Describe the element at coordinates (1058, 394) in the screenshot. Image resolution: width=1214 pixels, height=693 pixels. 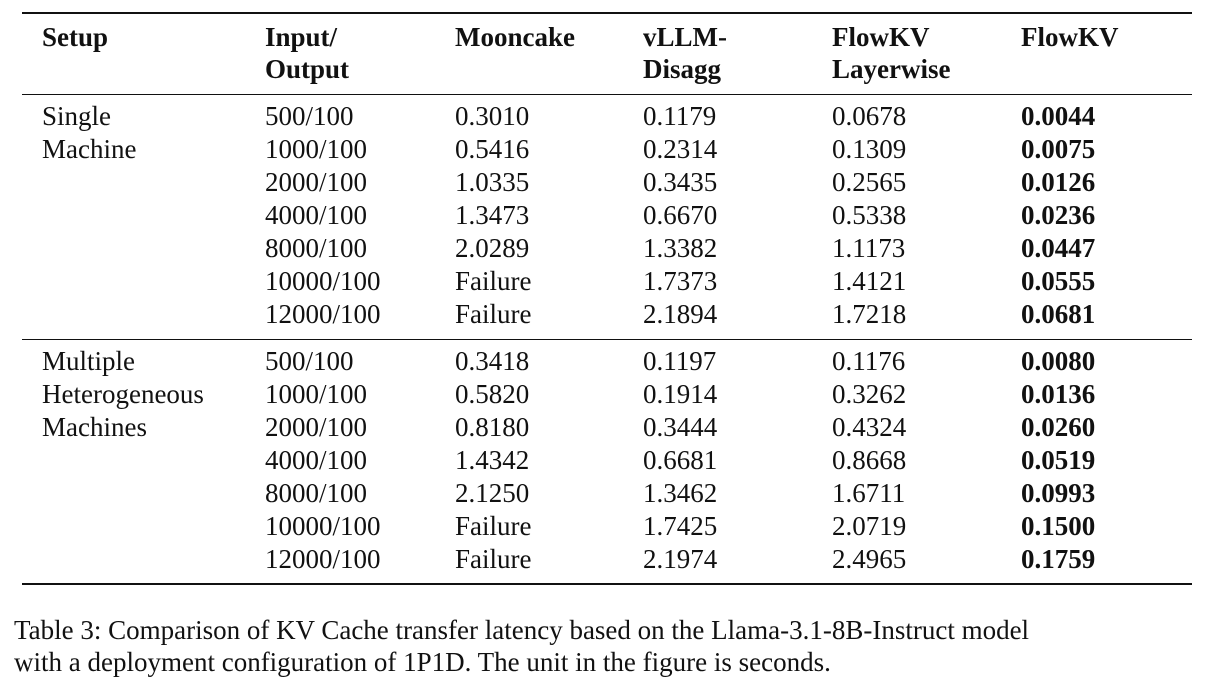
I see `best-value: 0.0136` at that location.